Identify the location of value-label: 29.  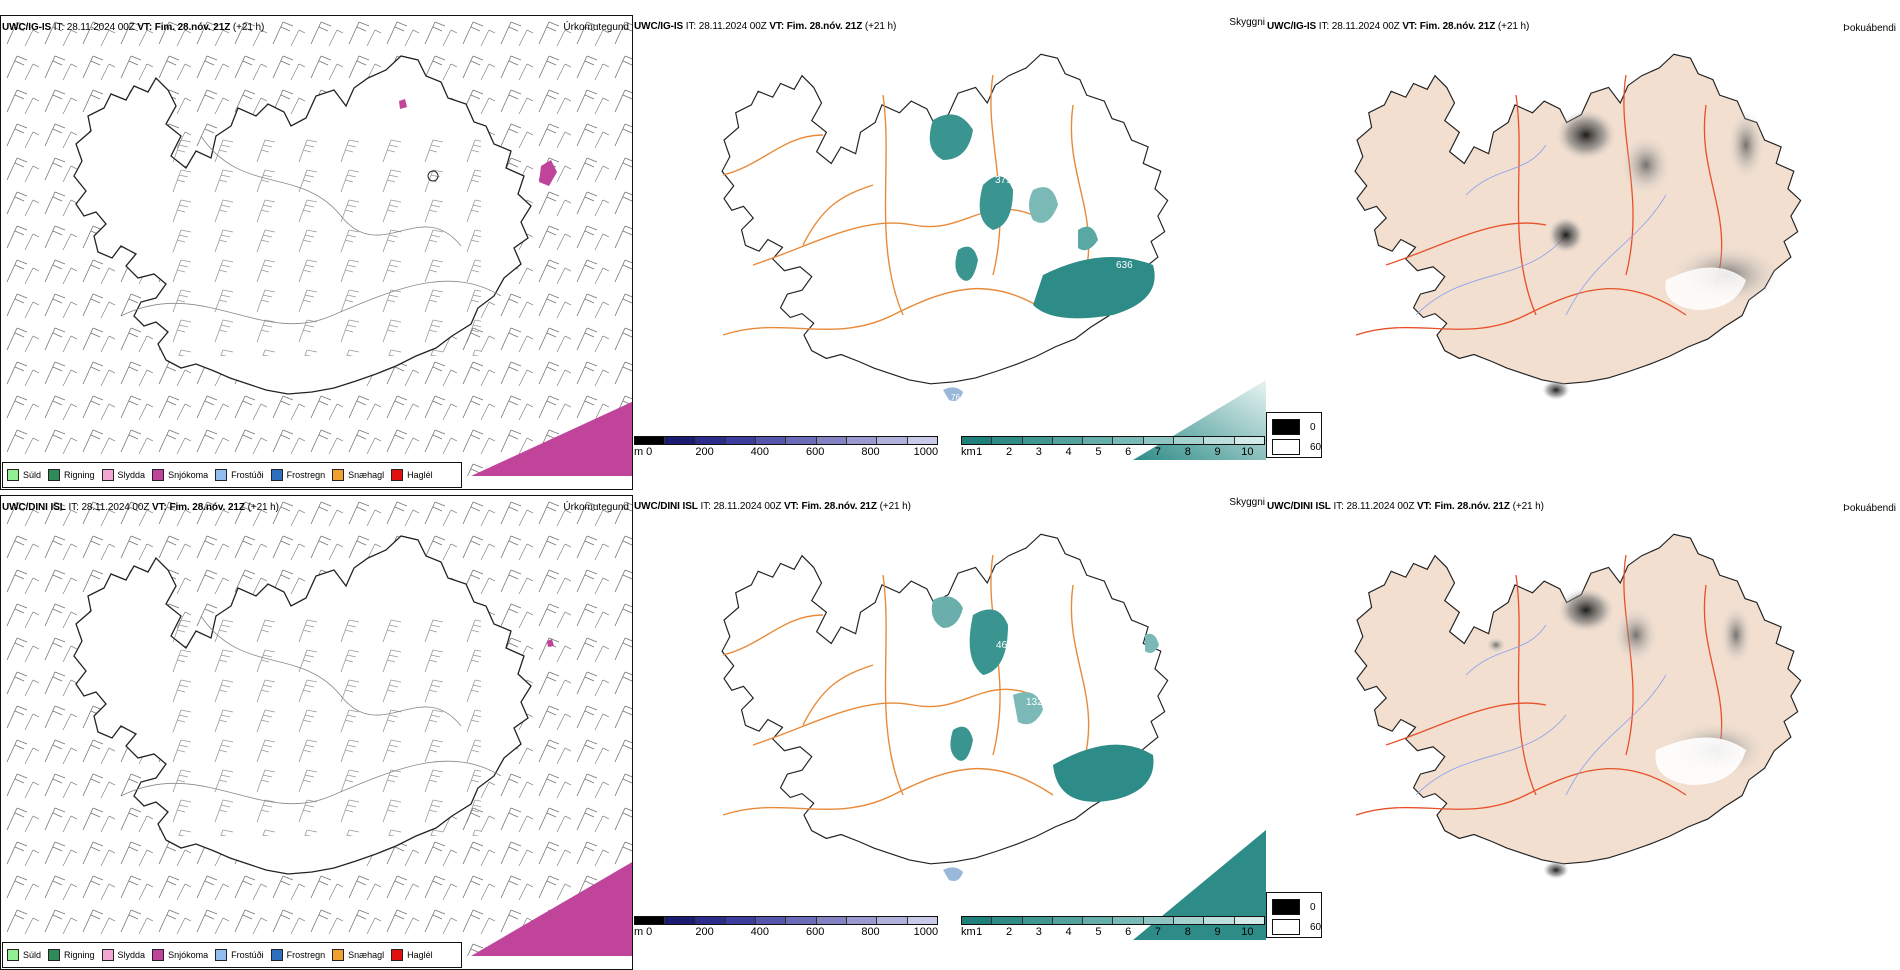
(964, 242).